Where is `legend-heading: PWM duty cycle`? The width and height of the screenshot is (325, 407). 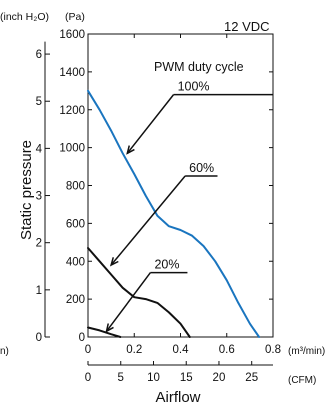 legend-heading: PWM duty cycle is located at coordinates (199, 67).